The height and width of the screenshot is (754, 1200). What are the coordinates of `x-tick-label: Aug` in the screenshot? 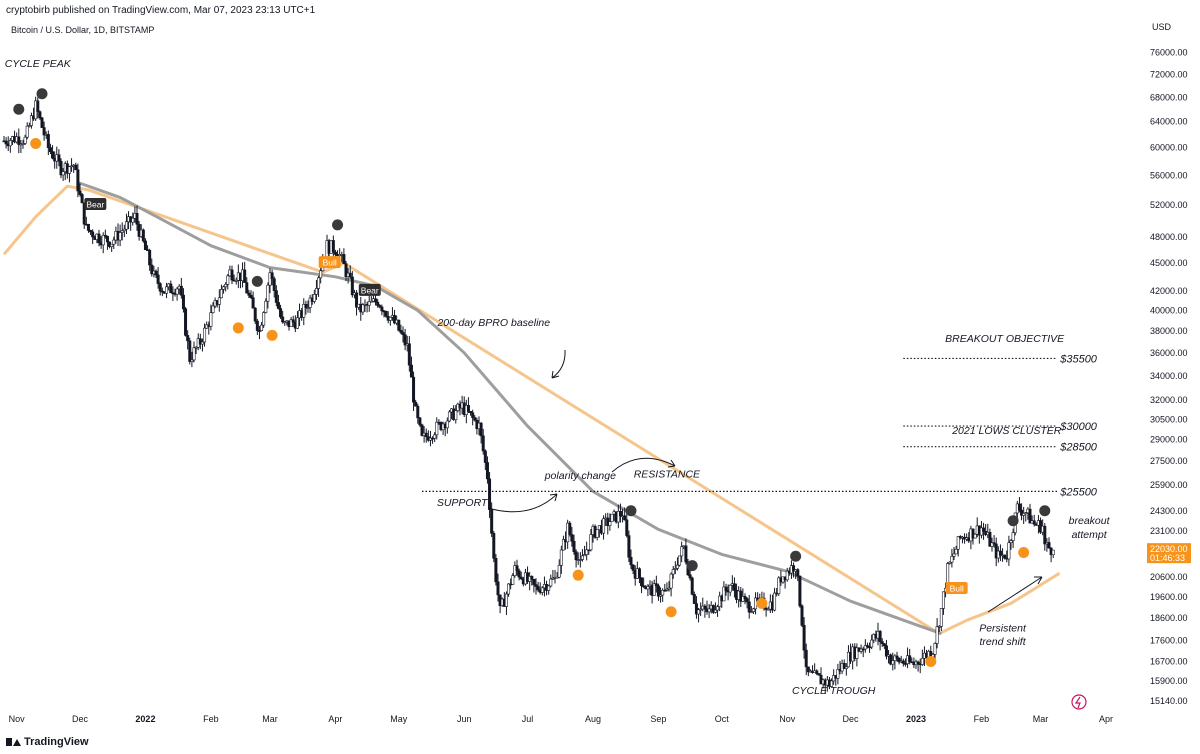 It's located at (593, 719).